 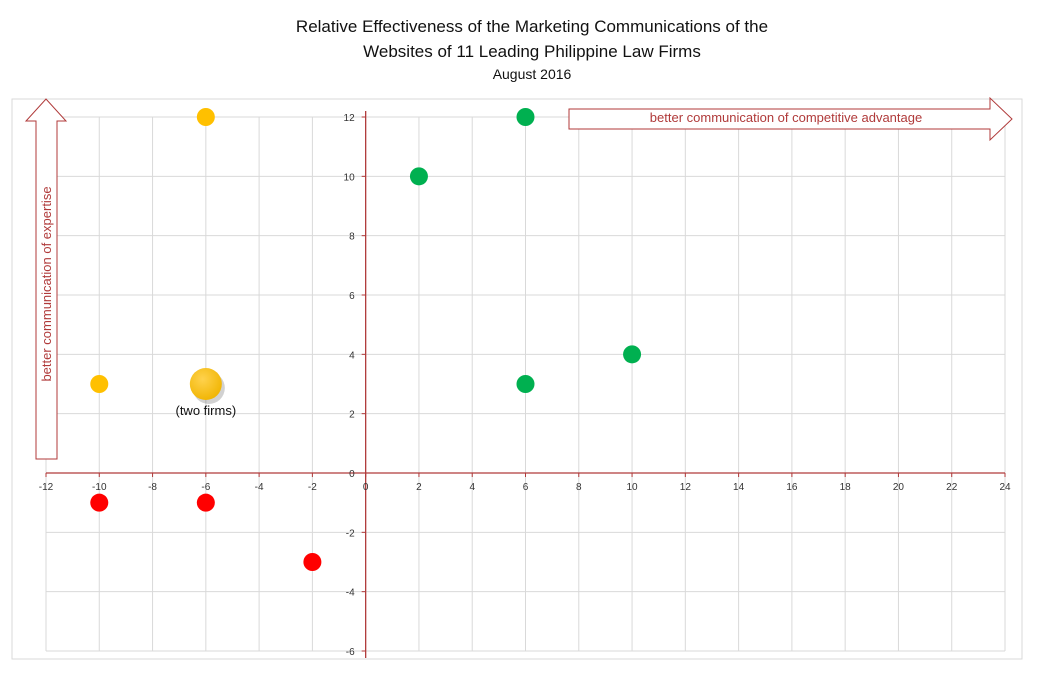 What do you see at coordinates (350, 533) in the screenshot?
I see `y-tick-label: -2` at bounding box center [350, 533].